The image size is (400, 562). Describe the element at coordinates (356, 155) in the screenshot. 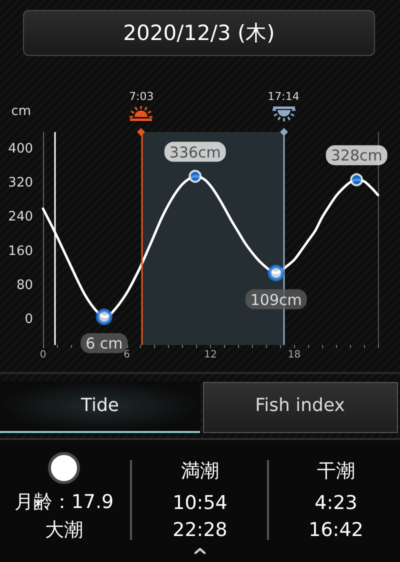

I see `data-label: 328cm` at that location.